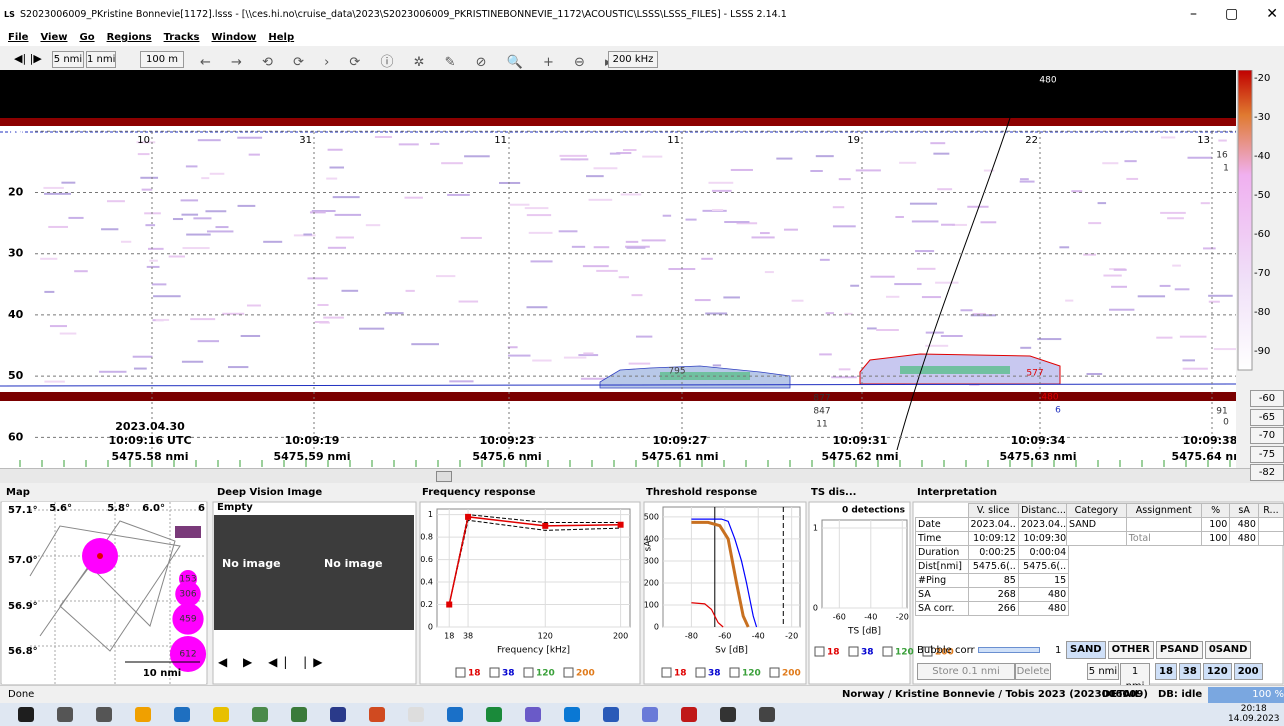 Image resolution: width=1284 pixels, height=726 pixels. What do you see at coordinates (618, 122) in the screenshot?
I see `surface-red` at bounding box center [618, 122].